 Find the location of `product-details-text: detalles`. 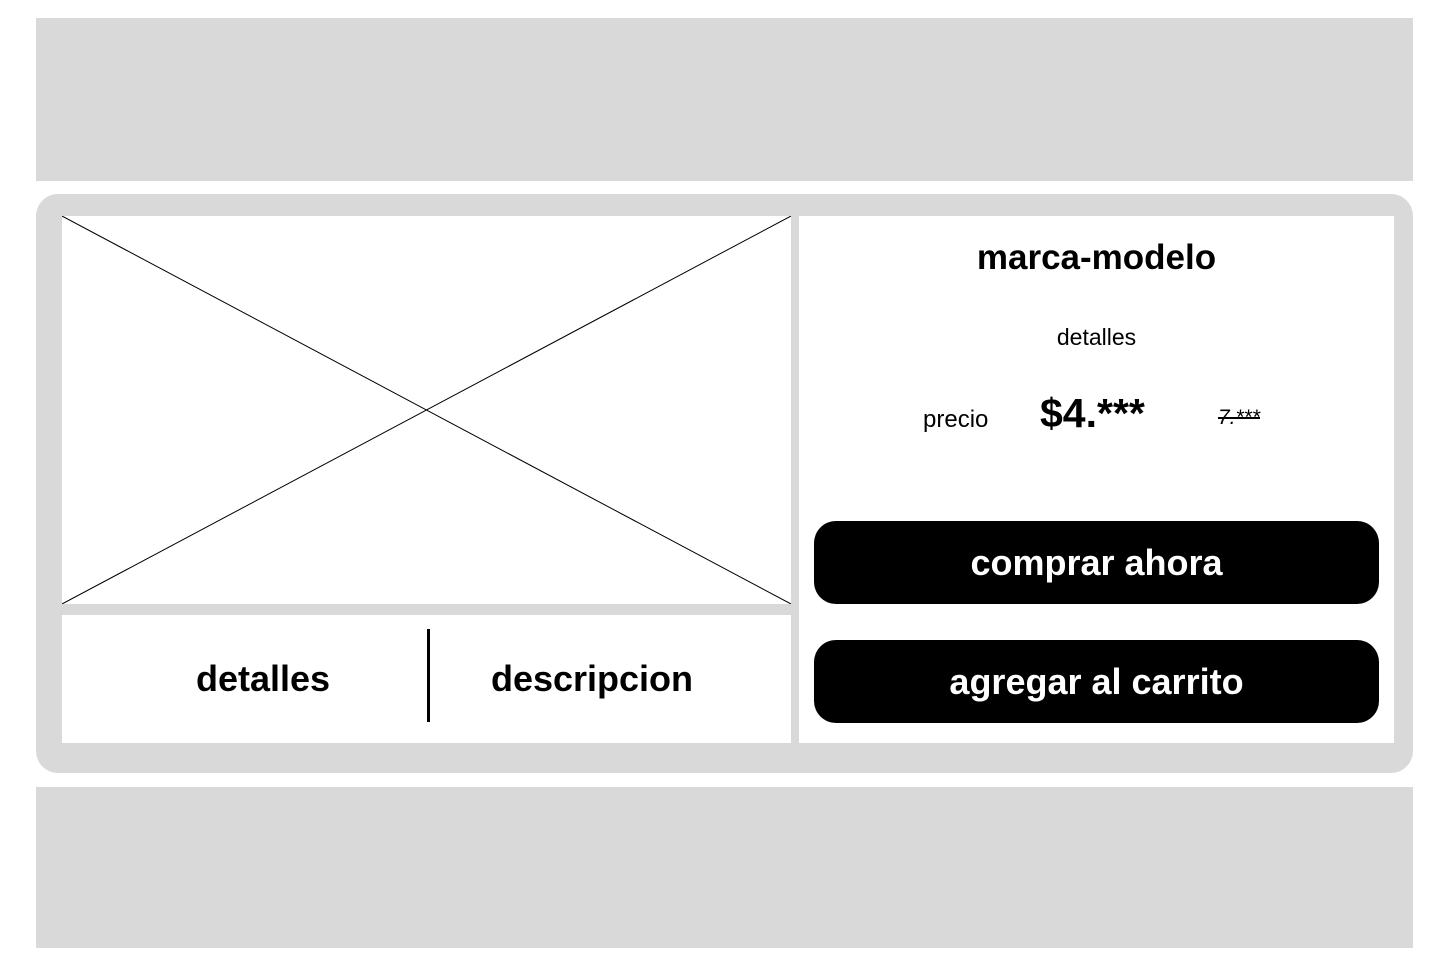

product-details-text: detalles is located at coordinates (1096, 337).